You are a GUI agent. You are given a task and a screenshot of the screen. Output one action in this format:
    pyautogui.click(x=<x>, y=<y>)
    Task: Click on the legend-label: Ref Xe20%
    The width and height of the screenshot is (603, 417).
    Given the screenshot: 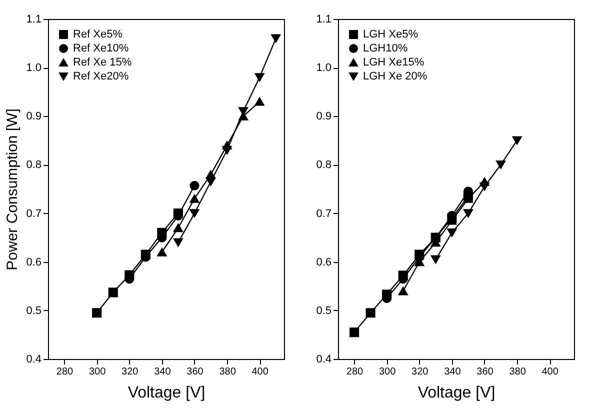 What is the action you would take?
    pyautogui.click(x=101, y=76)
    